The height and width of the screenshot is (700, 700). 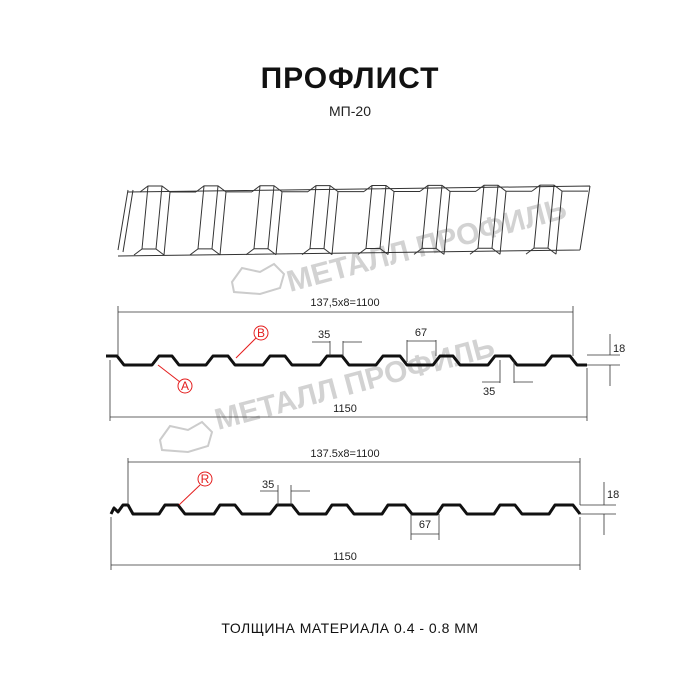 I want to click on profile-line-top, so click(x=346, y=360).